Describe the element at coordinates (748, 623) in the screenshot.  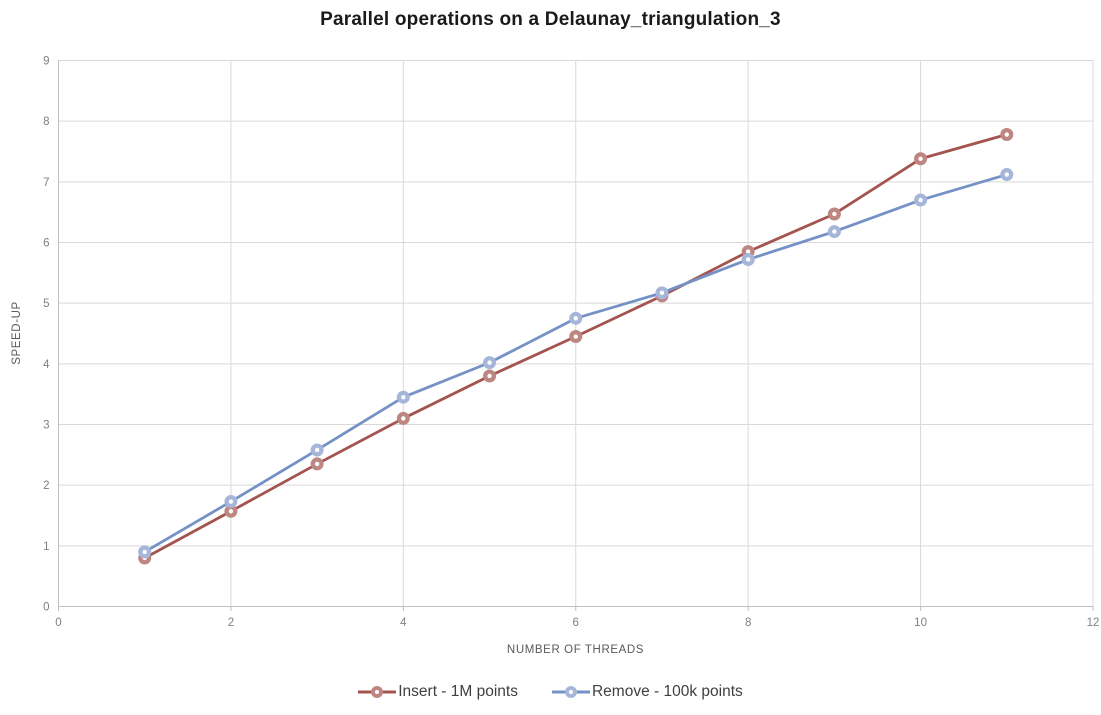
I see `x-tick-label: 8` at that location.